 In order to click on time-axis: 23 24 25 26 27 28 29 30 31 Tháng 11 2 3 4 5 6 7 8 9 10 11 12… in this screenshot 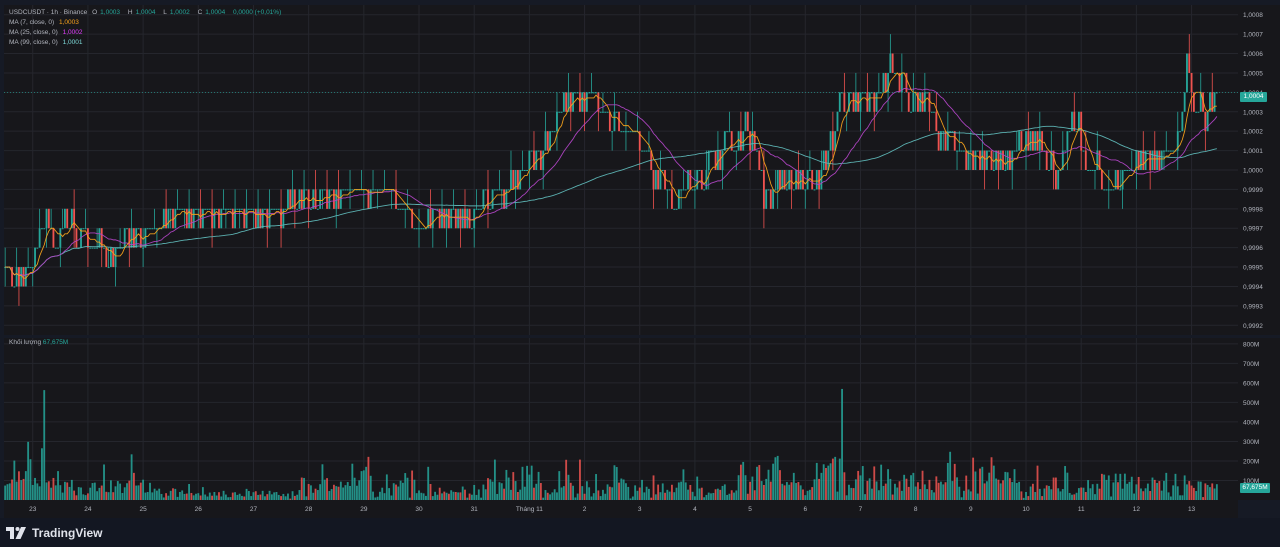, I will do `click(627, 509)`.